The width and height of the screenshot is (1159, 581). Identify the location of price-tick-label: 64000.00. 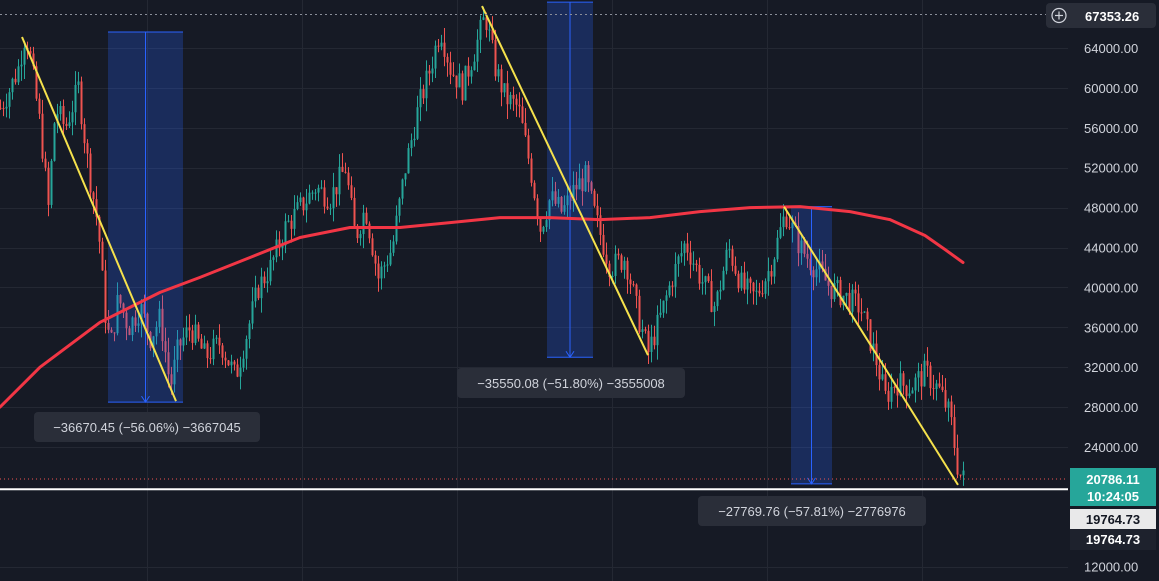
(1111, 48).